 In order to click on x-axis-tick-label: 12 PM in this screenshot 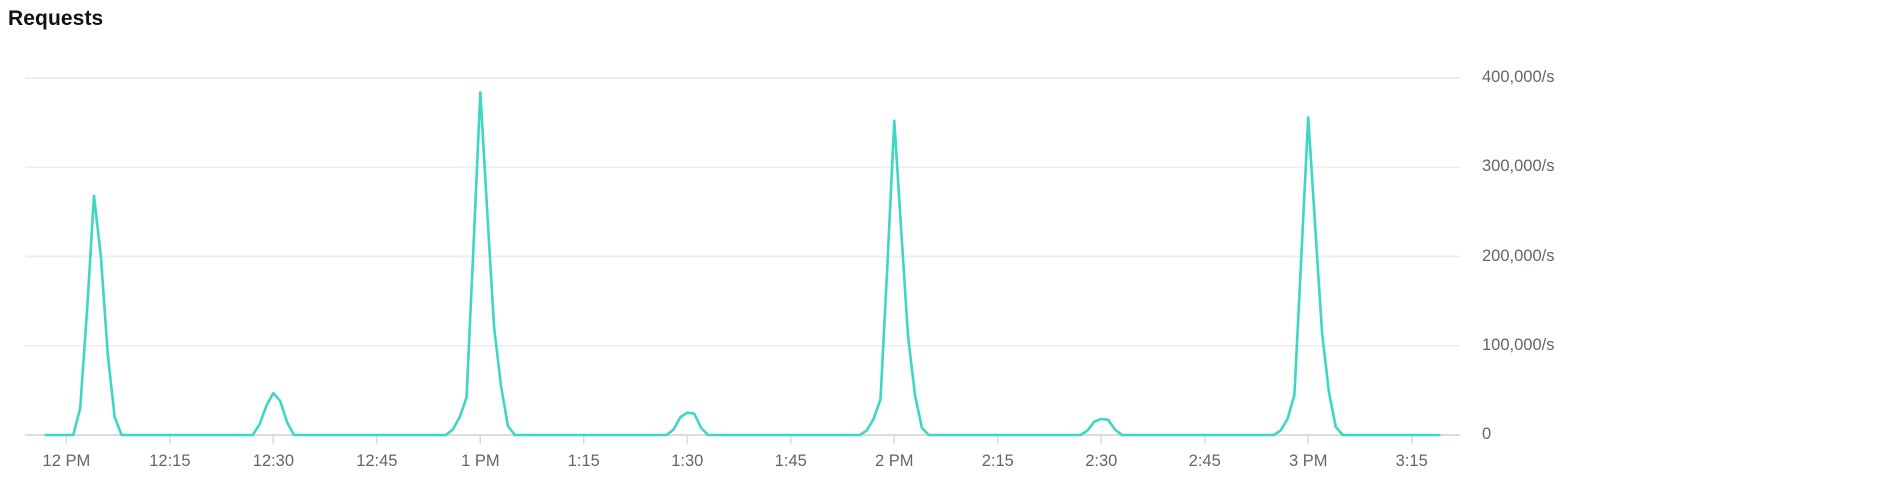, I will do `click(66, 461)`.